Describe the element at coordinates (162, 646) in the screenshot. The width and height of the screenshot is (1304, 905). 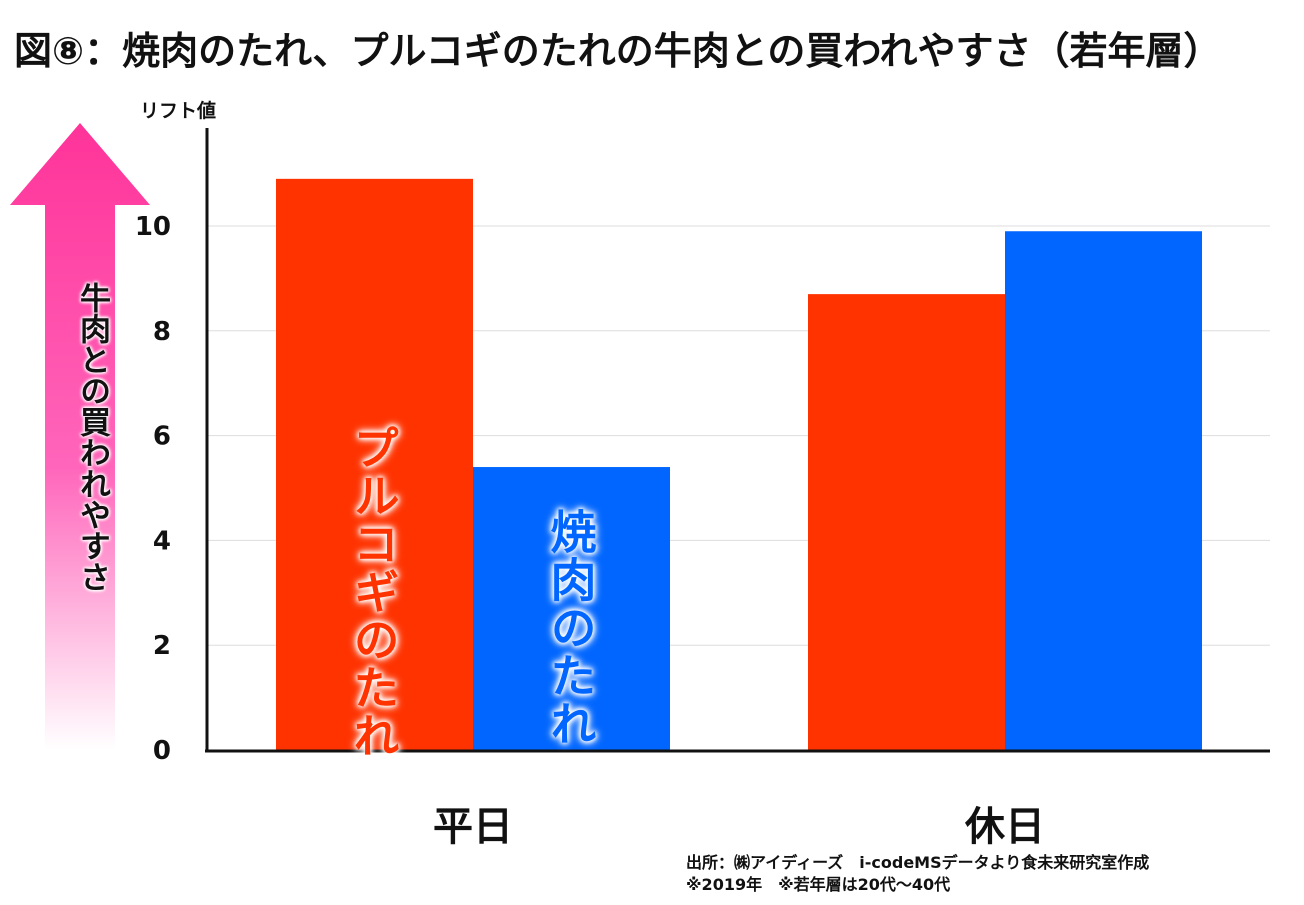
I see `y-tick-label: 2` at that location.